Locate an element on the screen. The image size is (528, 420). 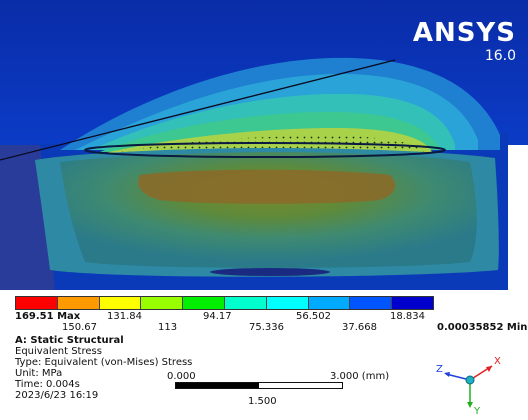
rim-ellipse is located at coordinates (265, 150).